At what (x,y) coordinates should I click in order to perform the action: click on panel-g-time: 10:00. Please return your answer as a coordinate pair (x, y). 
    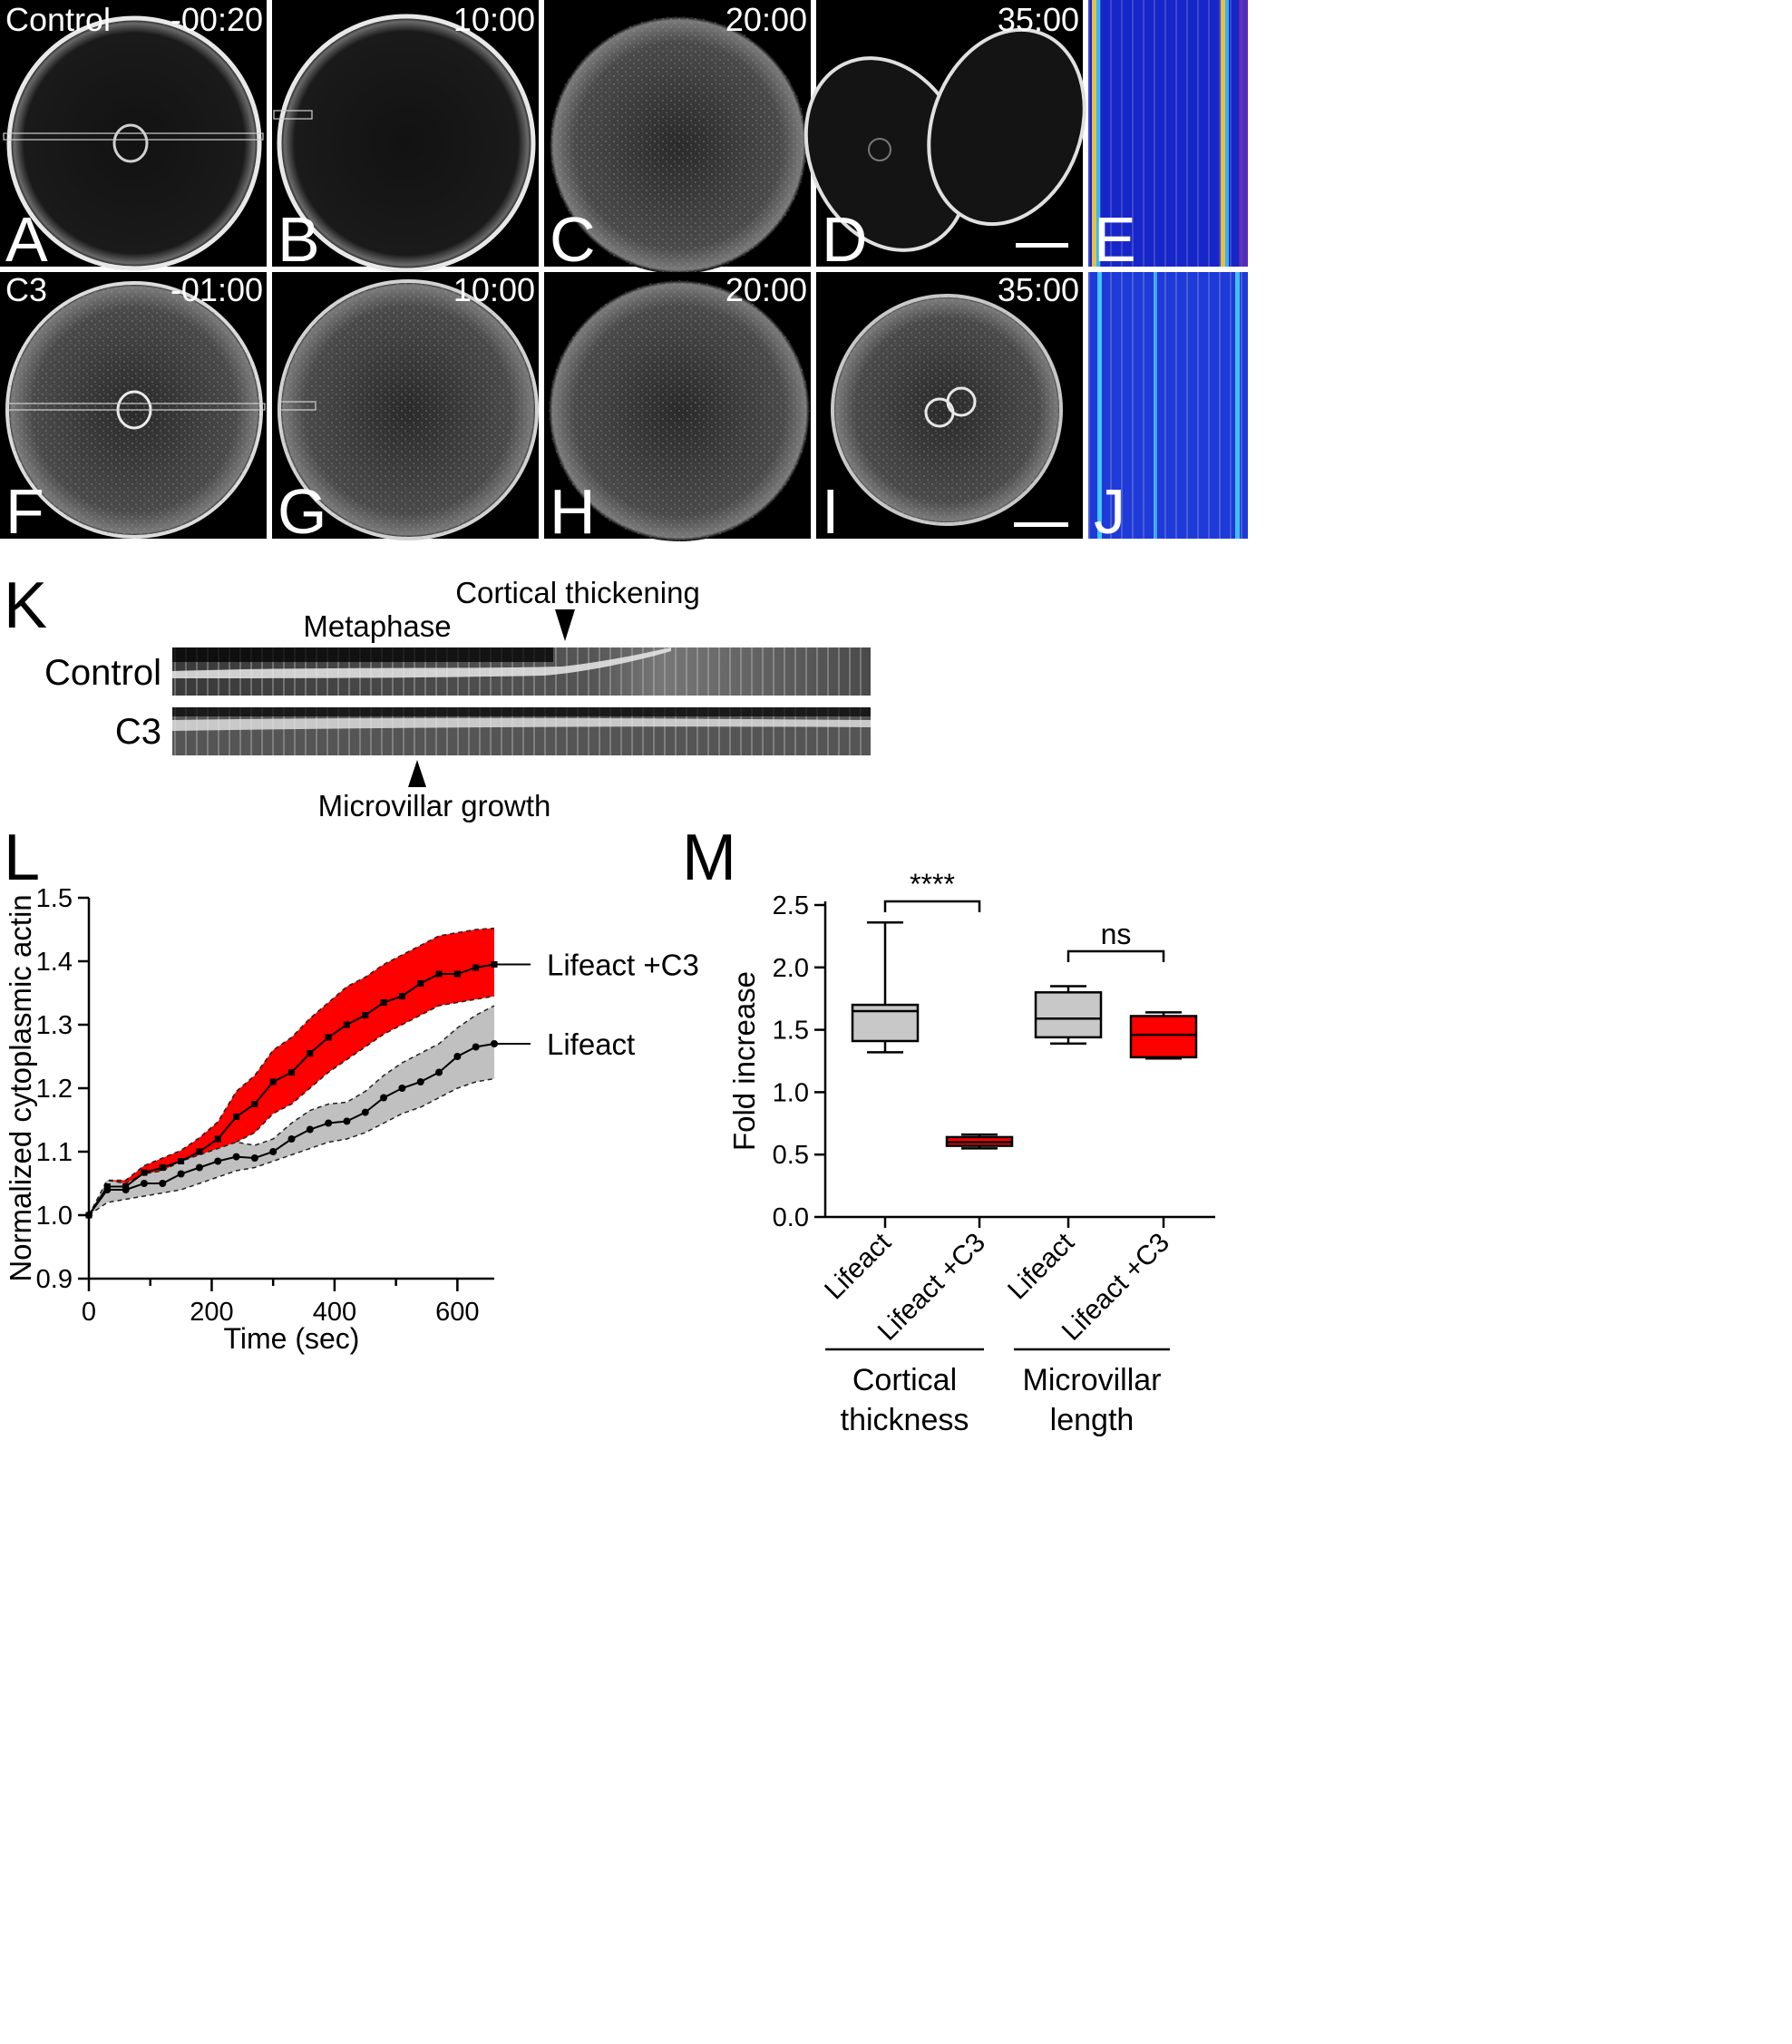
    Looking at the image, I should click on (494, 289).